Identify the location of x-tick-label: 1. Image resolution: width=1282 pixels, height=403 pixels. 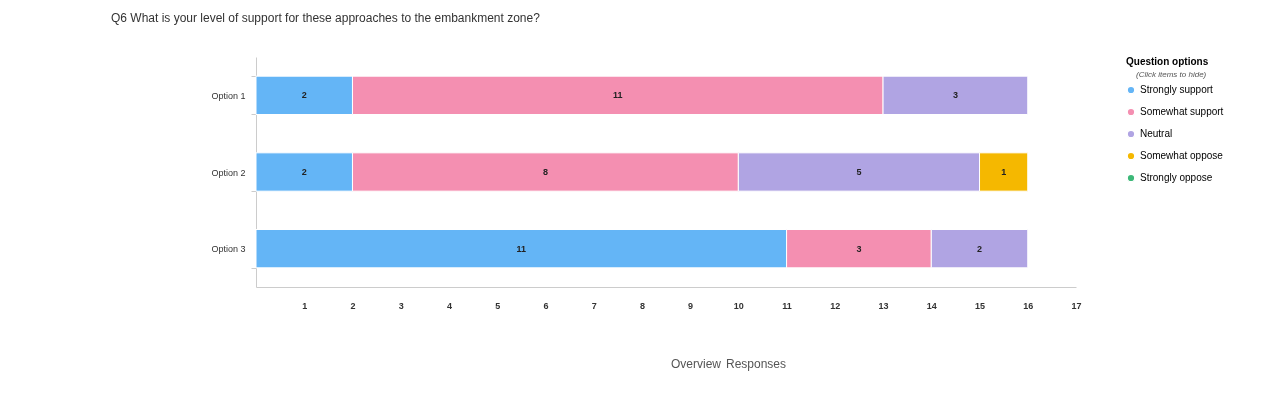
(305, 305).